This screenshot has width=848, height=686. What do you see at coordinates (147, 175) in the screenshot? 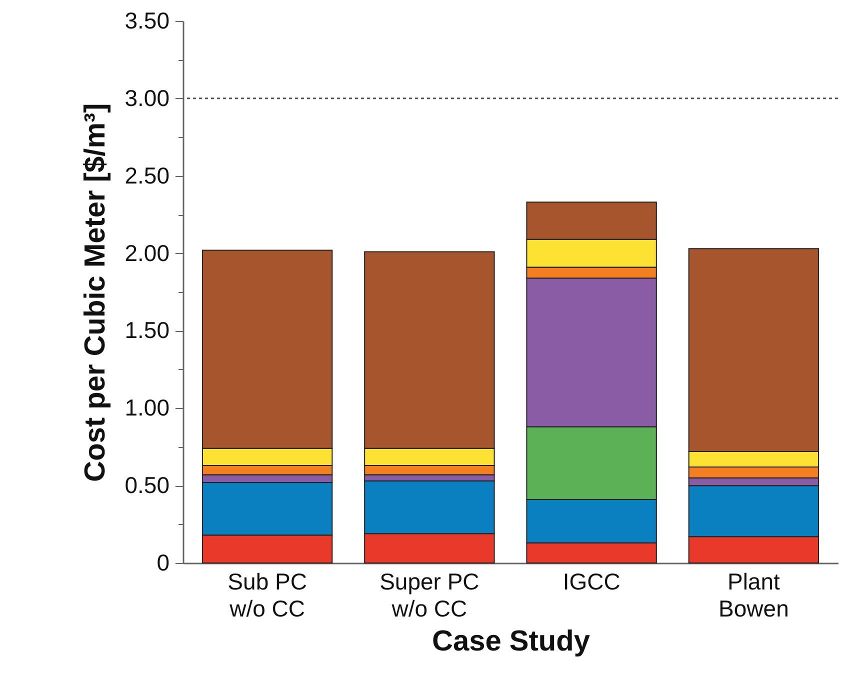
I see `y-tick-label: 2.50` at bounding box center [147, 175].